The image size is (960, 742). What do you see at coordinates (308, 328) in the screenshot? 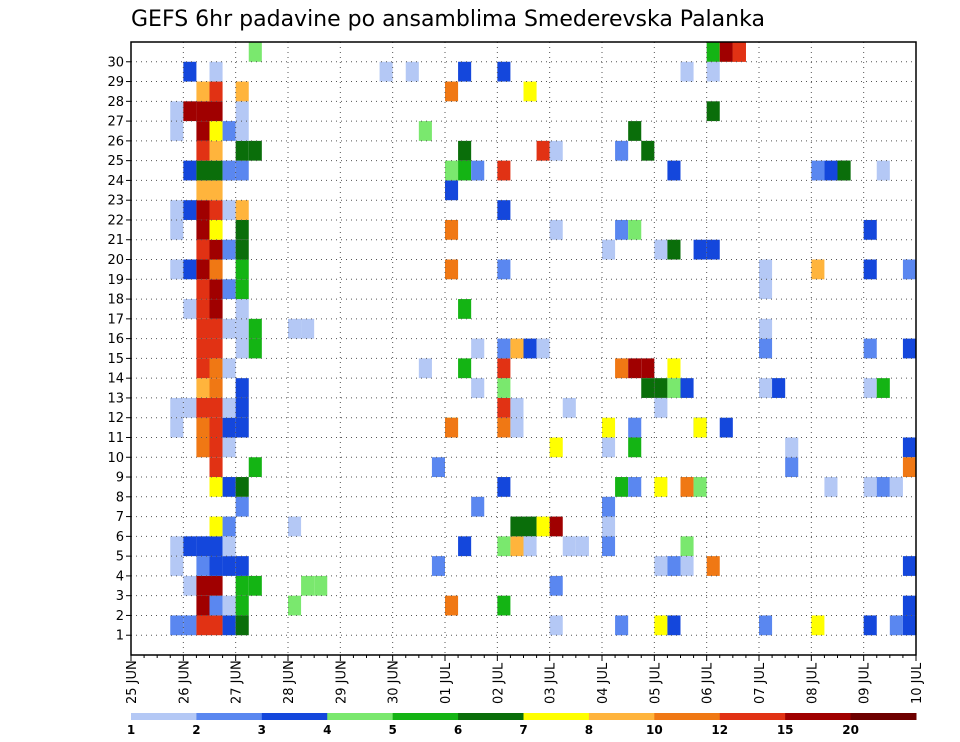
I see `cell-member-16-day-3-h6` at bounding box center [308, 328].